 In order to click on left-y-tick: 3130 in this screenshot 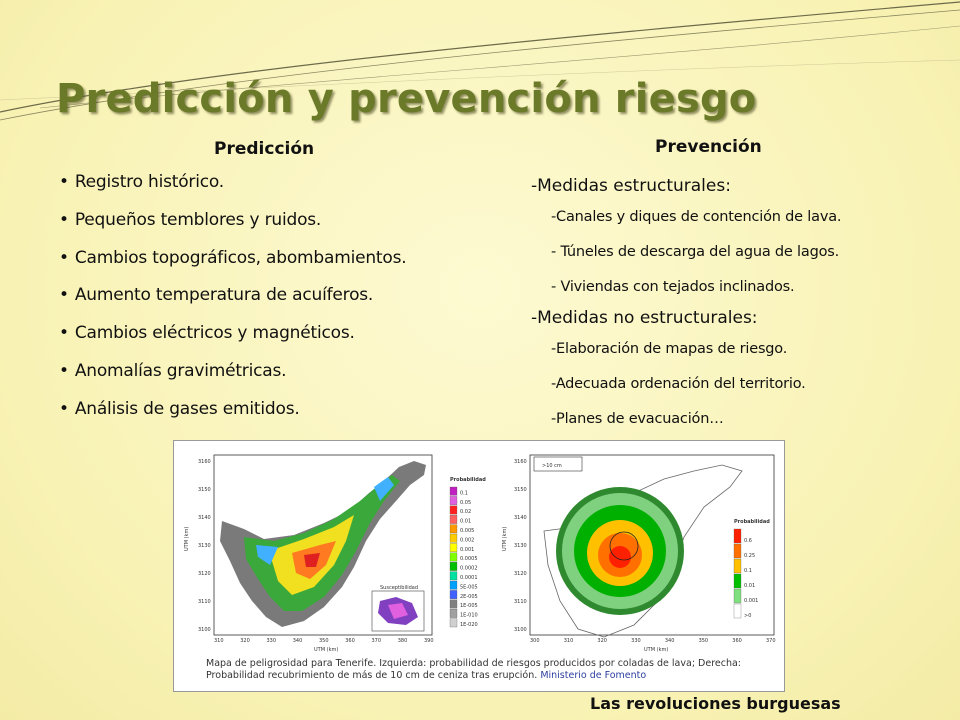, I will do `click(204, 546)`.